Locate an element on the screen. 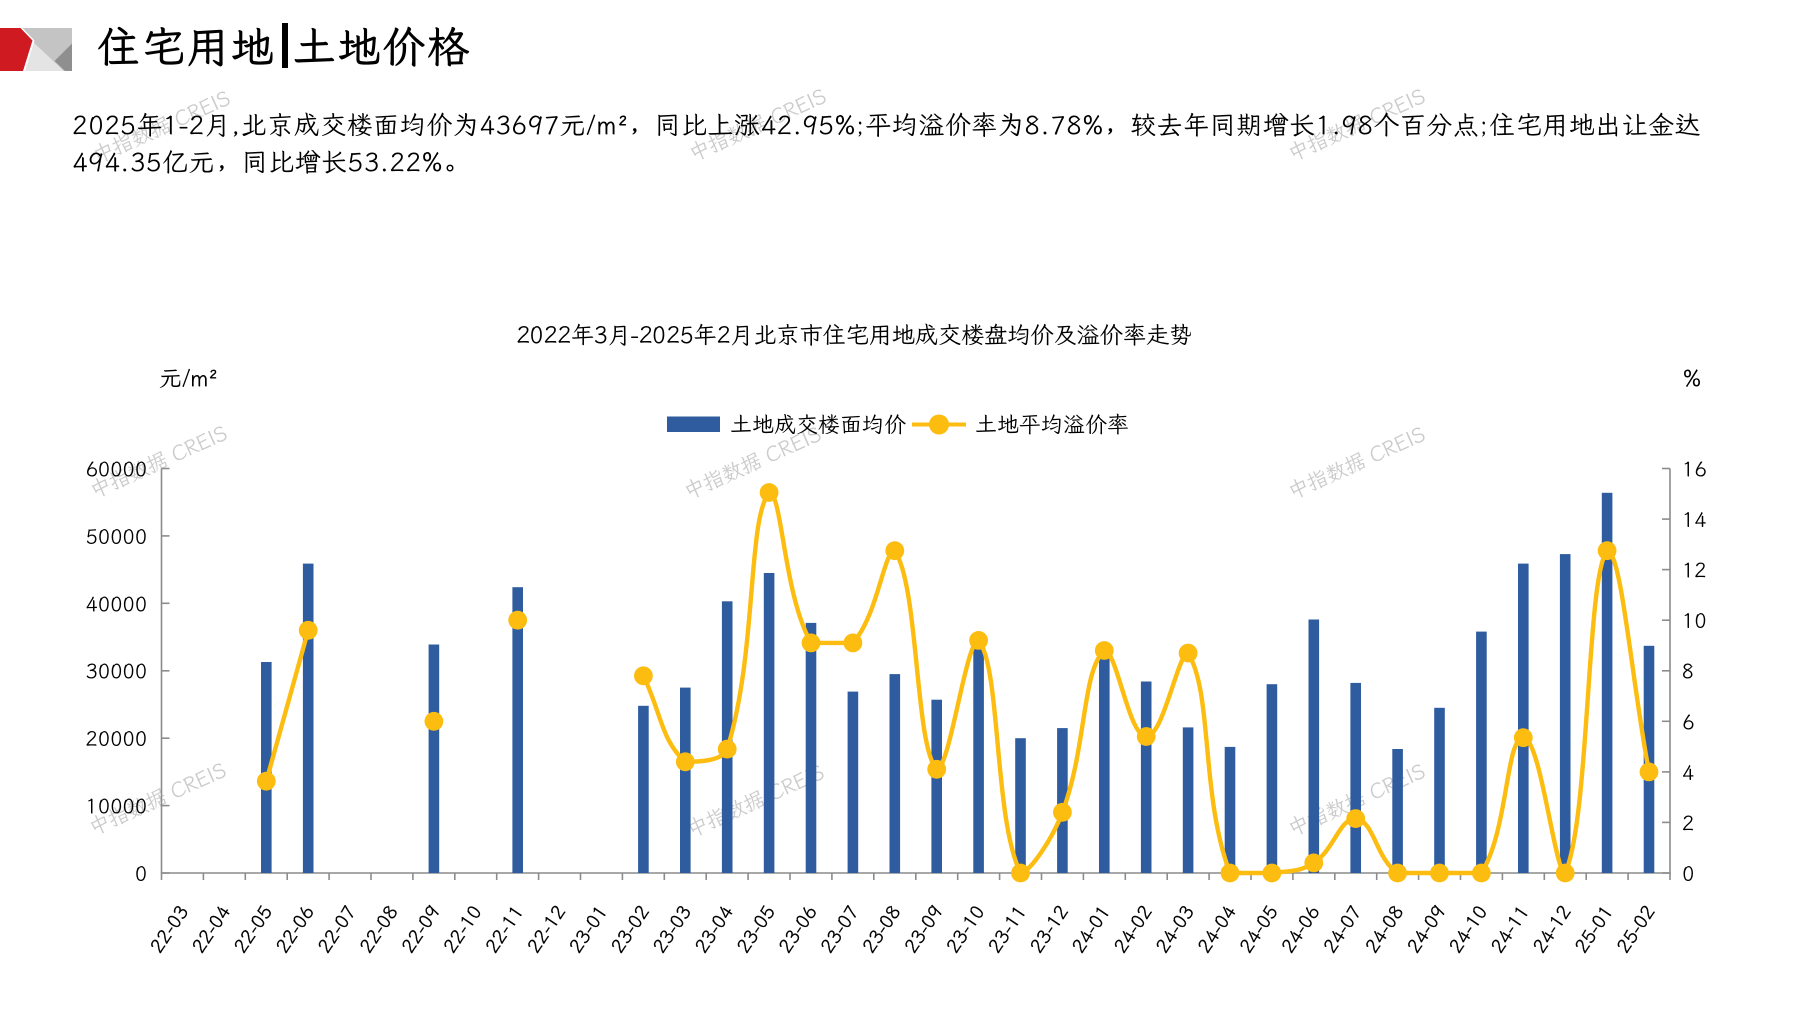  svg-text: 23-02 is located at coordinates (630, 928).